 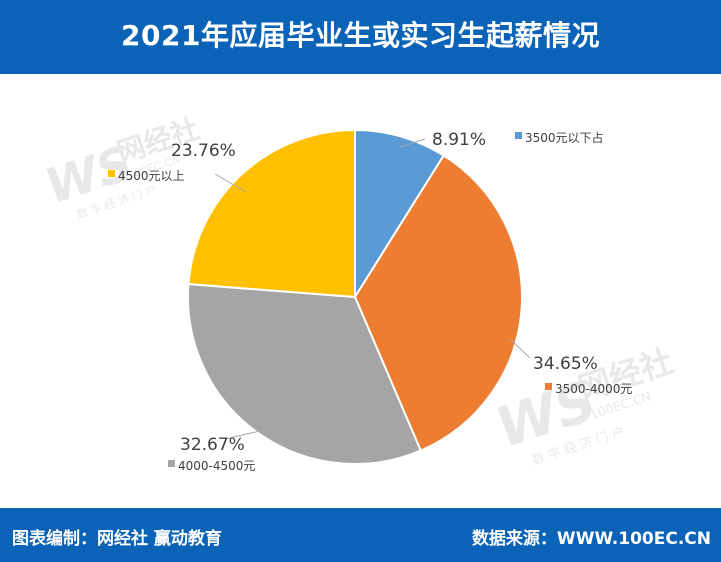 What do you see at coordinates (591, 539) in the screenshot?
I see `footer-source: 数据来源：WWW.100EC.CN` at bounding box center [591, 539].